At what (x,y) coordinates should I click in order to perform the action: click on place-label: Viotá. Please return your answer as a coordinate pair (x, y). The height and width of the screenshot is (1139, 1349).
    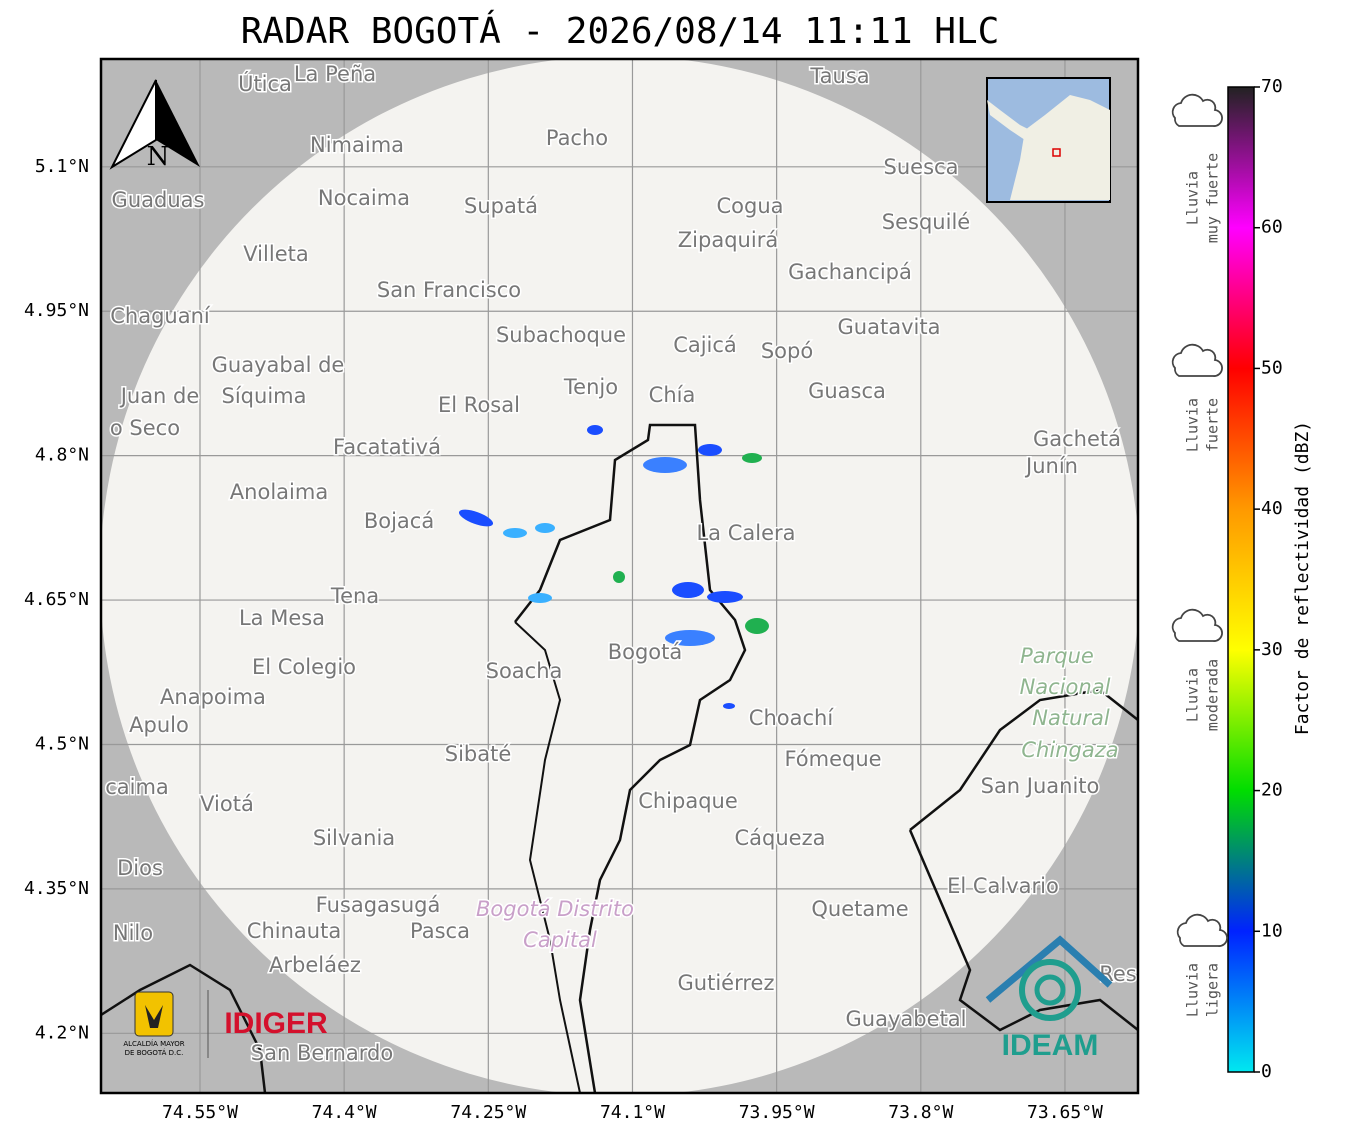
    Looking at the image, I should click on (227, 804).